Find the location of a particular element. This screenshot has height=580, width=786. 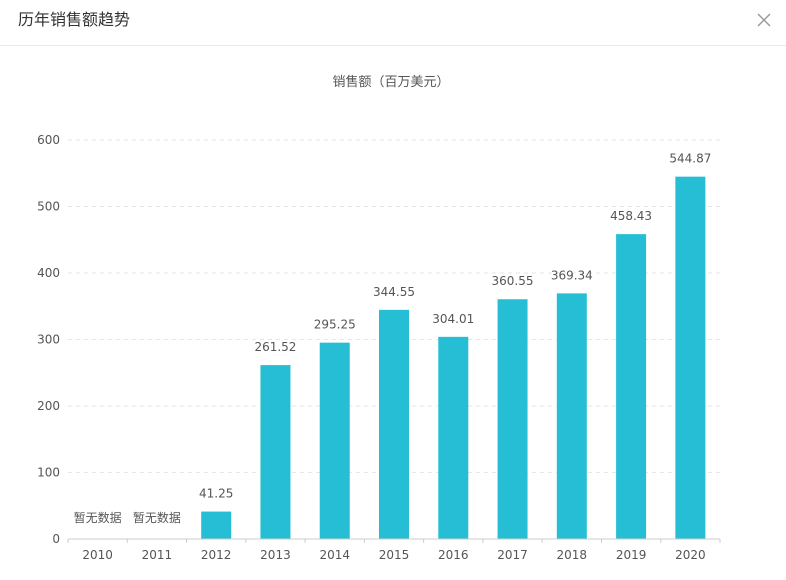

data-label: 458.43 is located at coordinates (631, 216).